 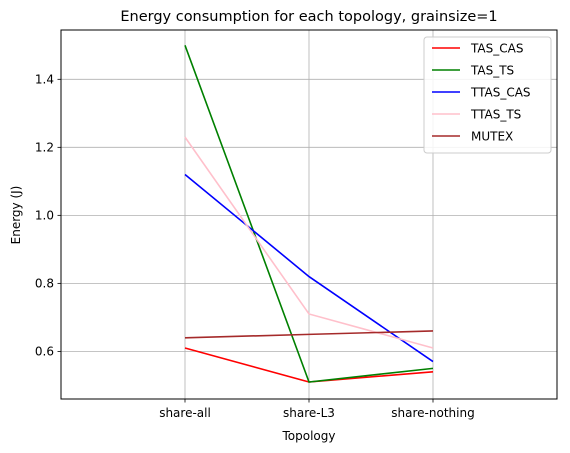 What do you see at coordinates (309, 436) in the screenshot?
I see `x-axis-label: Topology` at bounding box center [309, 436].